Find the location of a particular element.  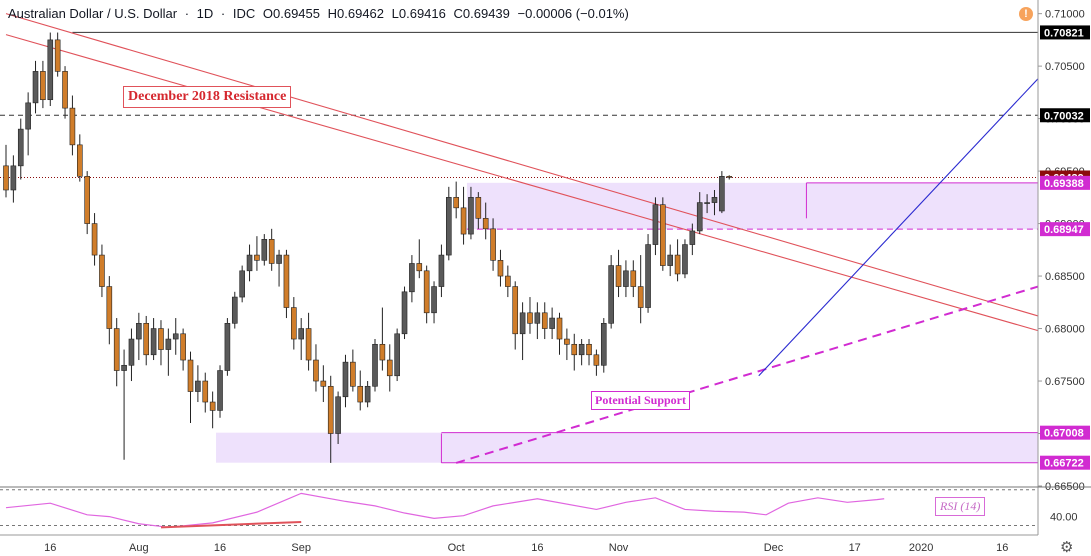

uptrend-line is located at coordinates (898, 227).